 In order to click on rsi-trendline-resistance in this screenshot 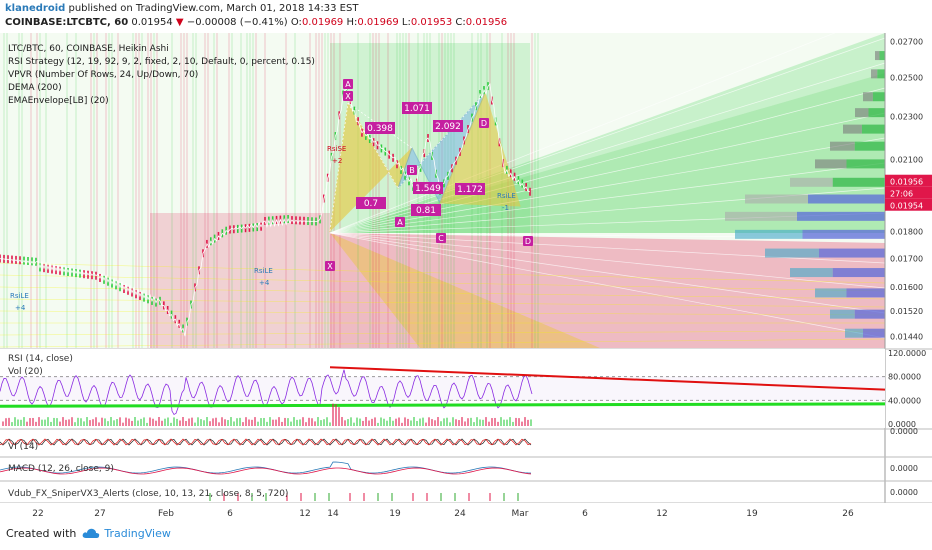, I will do `click(607, 378)`.